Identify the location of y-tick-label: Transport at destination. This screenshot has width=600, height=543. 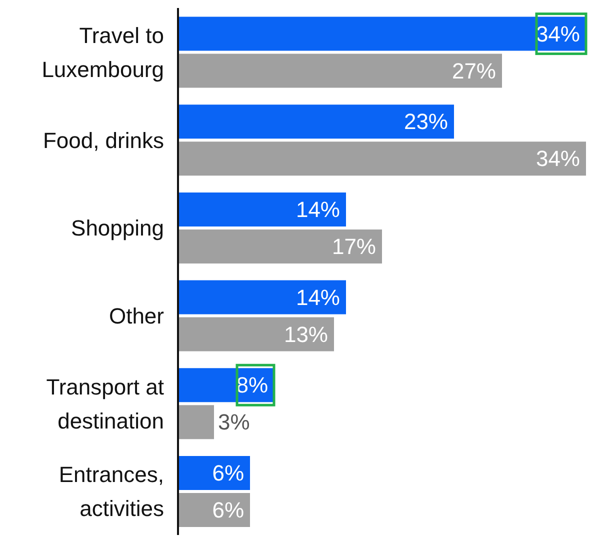
(105, 403).